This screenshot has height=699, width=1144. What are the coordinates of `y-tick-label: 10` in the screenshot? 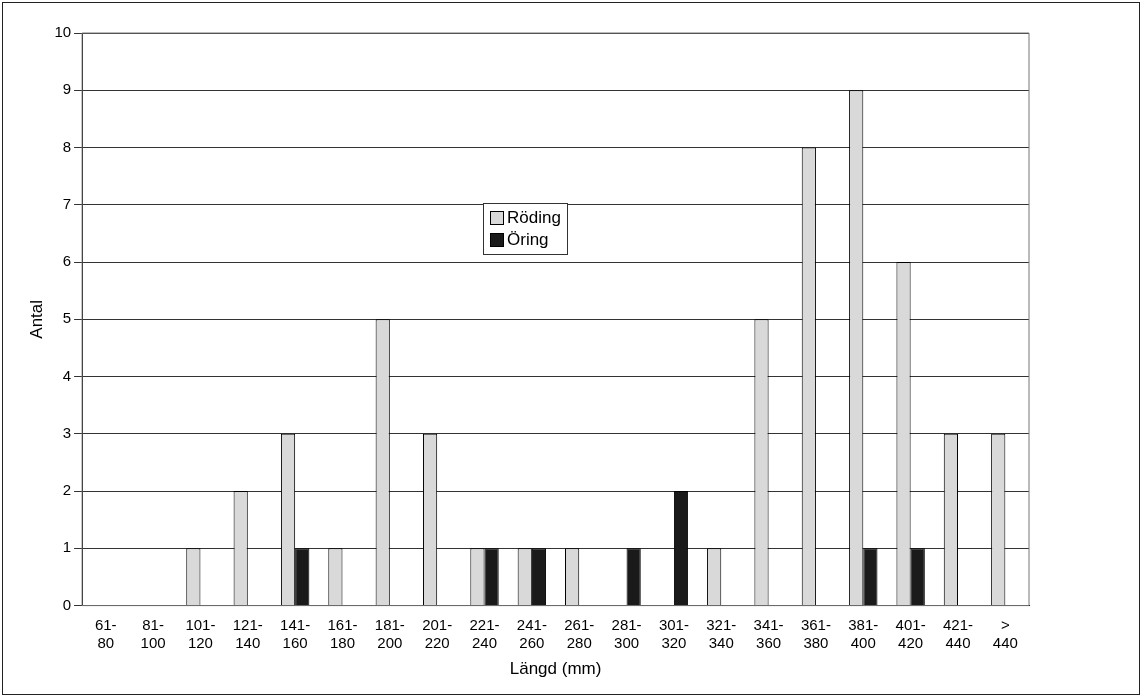 It's located at (63, 32).